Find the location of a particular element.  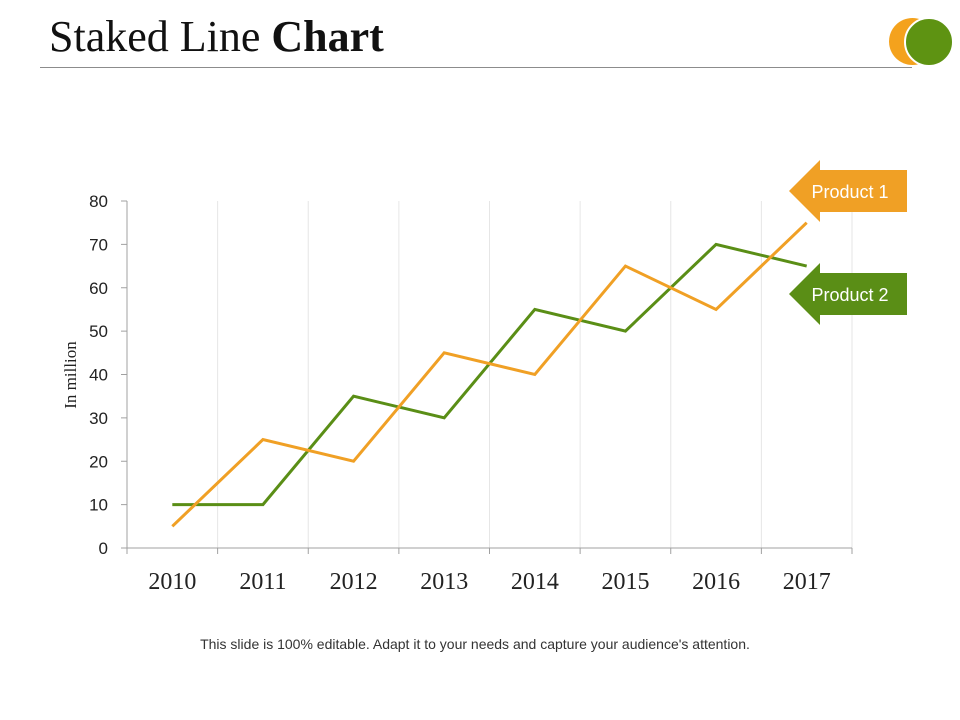

x-tick-label-2016: 2016 is located at coordinates (716, 582).